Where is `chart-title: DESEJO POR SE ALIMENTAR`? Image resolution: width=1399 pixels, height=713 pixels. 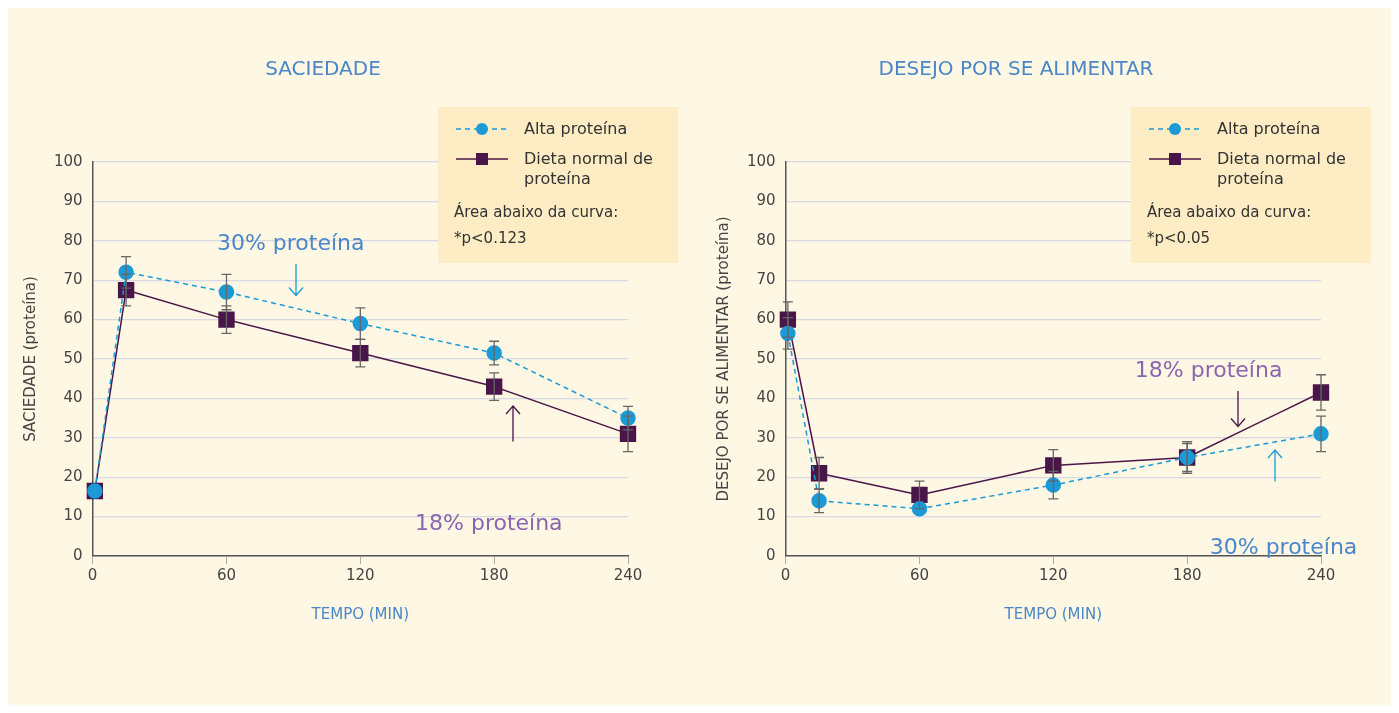
chart-title: DESEJO POR SE ALIMENTAR is located at coordinates (1016, 68).